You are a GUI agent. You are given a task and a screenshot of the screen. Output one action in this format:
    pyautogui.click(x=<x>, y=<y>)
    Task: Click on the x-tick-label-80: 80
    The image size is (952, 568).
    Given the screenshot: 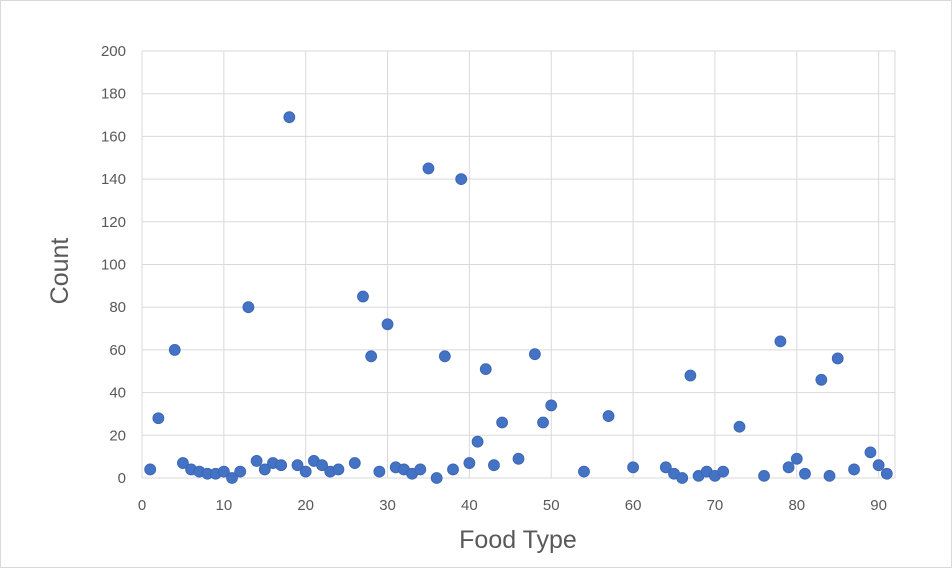 What is the action you would take?
    pyautogui.click(x=796, y=505)
    